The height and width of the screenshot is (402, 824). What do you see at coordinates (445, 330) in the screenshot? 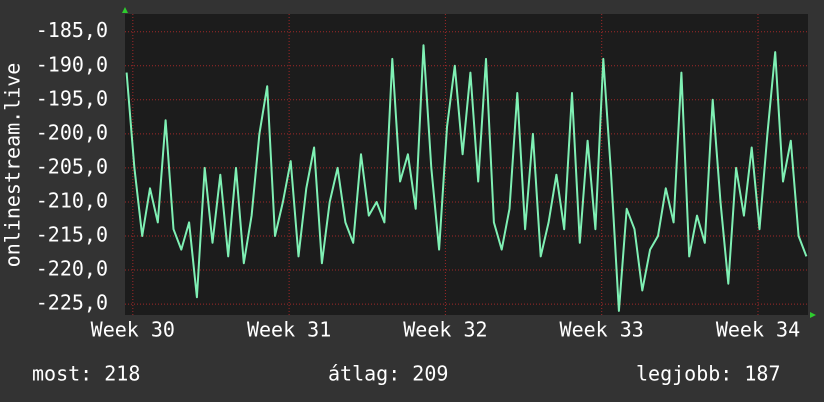
I see `x-tick-label: Week 32` at bounding box center [445, 330].